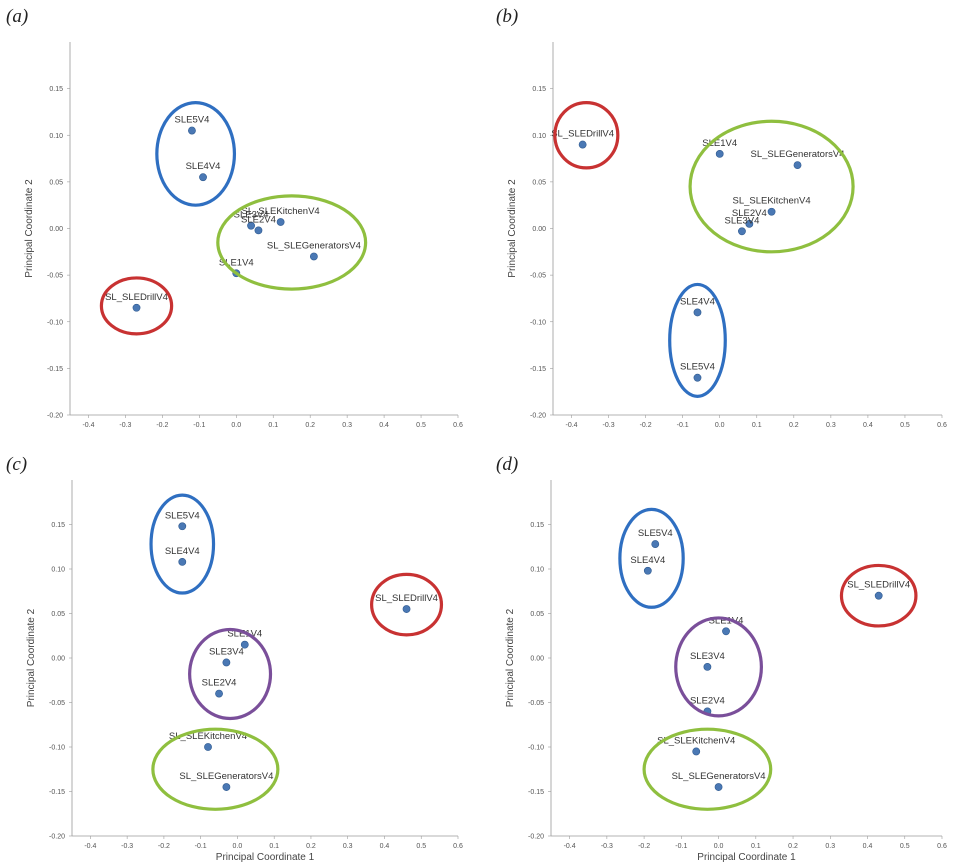 The width and height of the screenshot is (975, 862). What do you see at coordinates (31, 657) in the screenshot?
I see `y-axis-title: Principal Coordinate 2` at bounding box center [31, 657].